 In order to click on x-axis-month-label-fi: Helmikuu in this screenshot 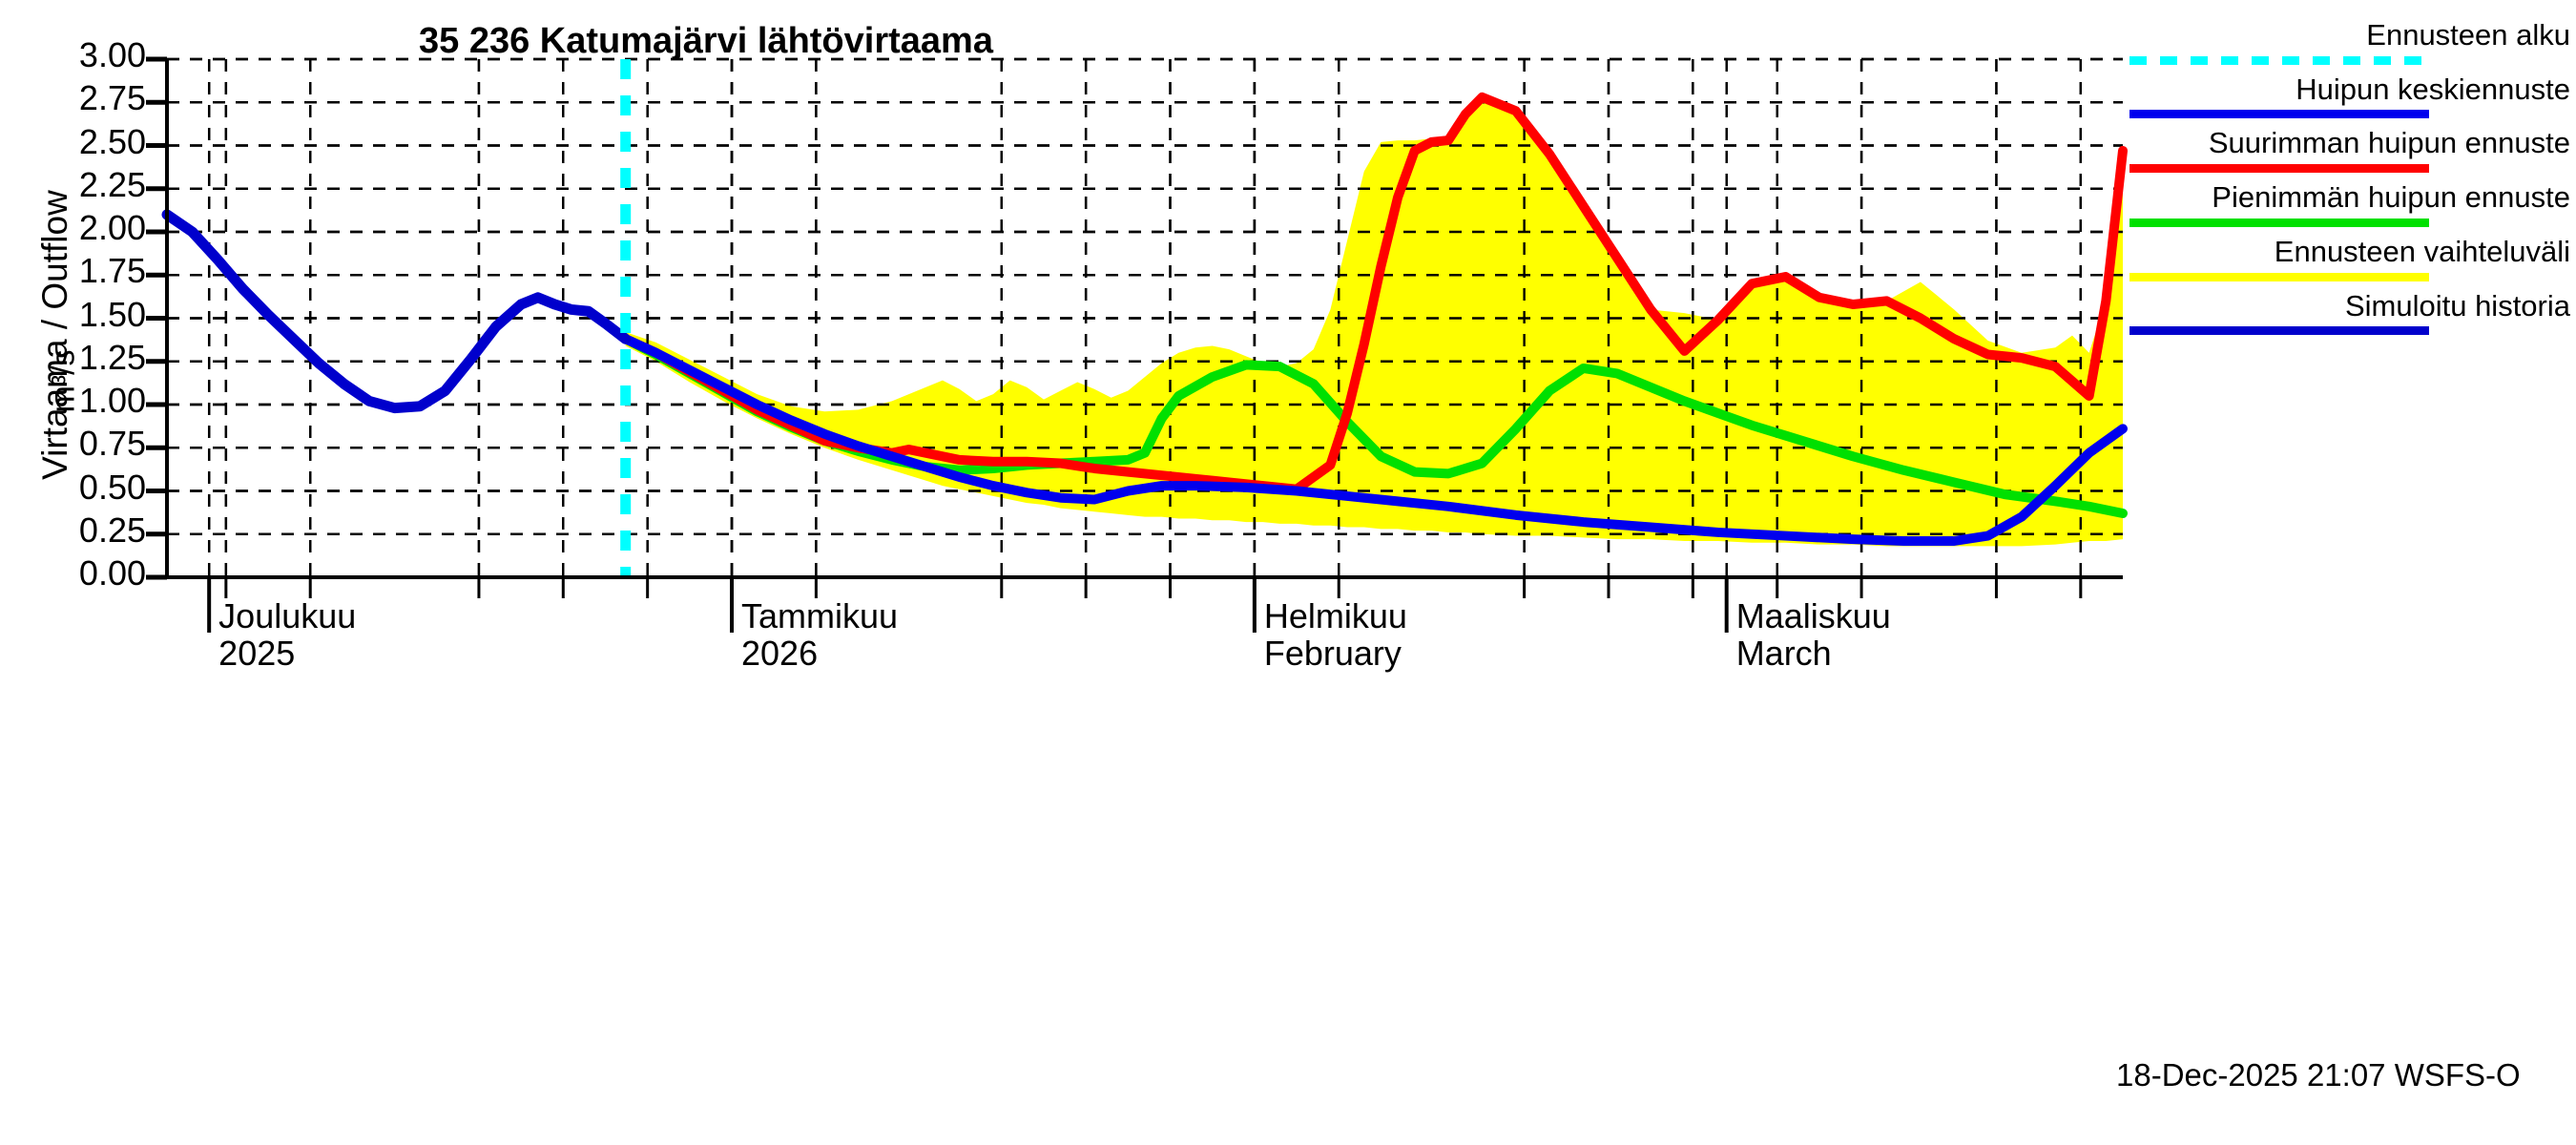, I will do `click(1335, 615)`.